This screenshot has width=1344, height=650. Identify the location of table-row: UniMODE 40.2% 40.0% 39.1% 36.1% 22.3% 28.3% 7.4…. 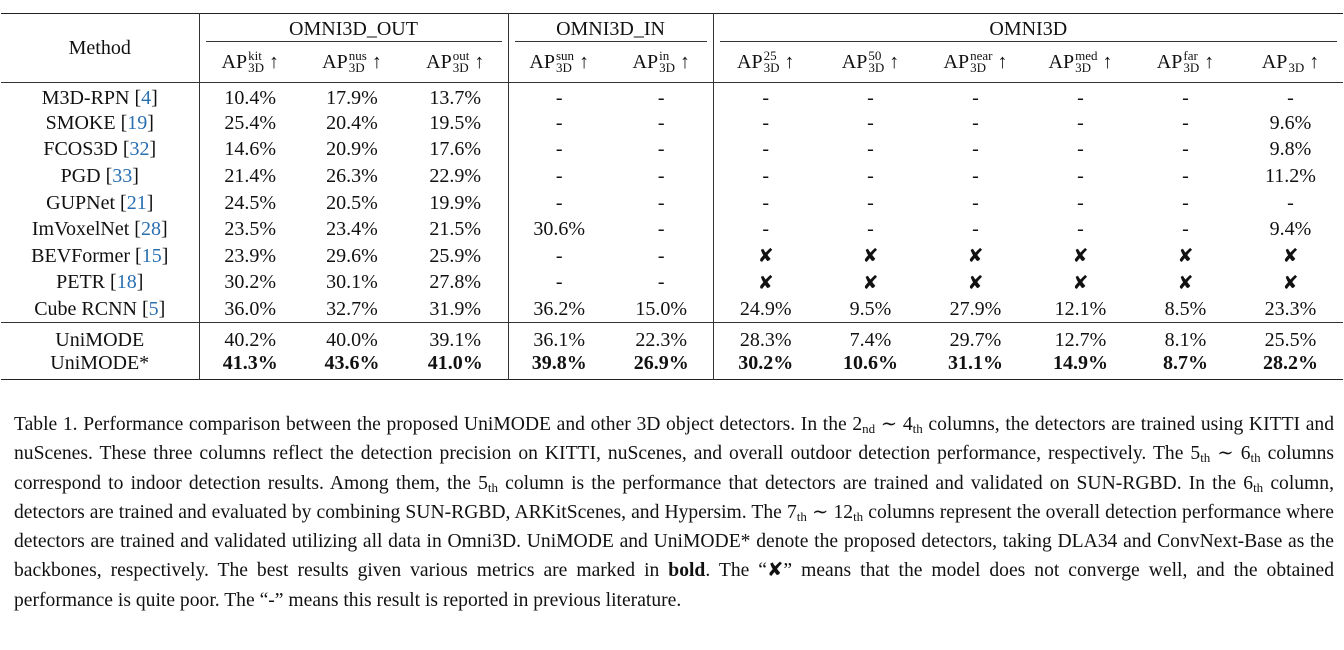
(672, 337).